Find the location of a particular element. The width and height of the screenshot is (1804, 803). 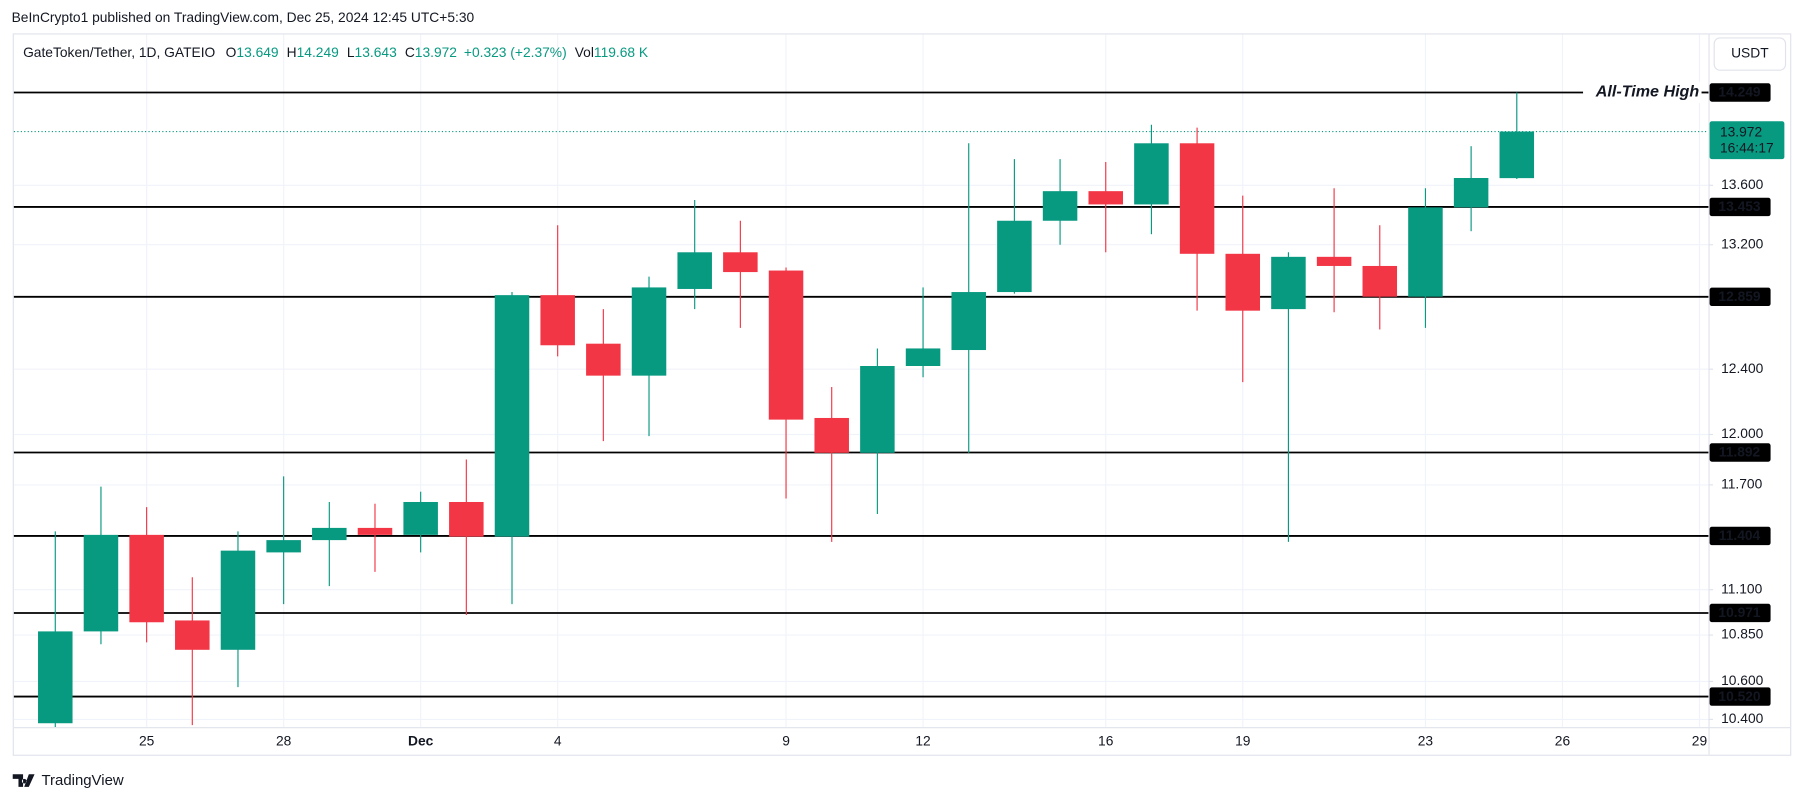

brand-logo is located at coordinates (23, 780).